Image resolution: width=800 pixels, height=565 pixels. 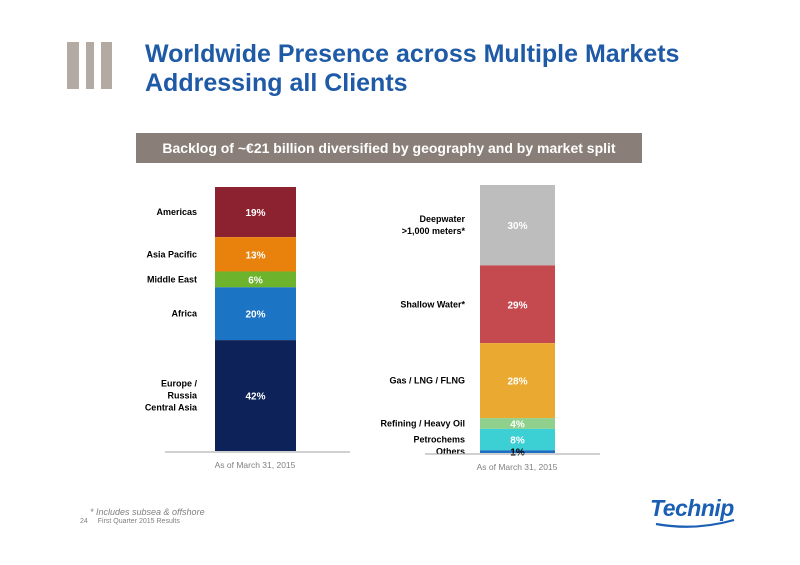 What do you see at coordinates (84, 521) in the screenshot?
I see `page-number: 24` at bounding box center [84, 521].